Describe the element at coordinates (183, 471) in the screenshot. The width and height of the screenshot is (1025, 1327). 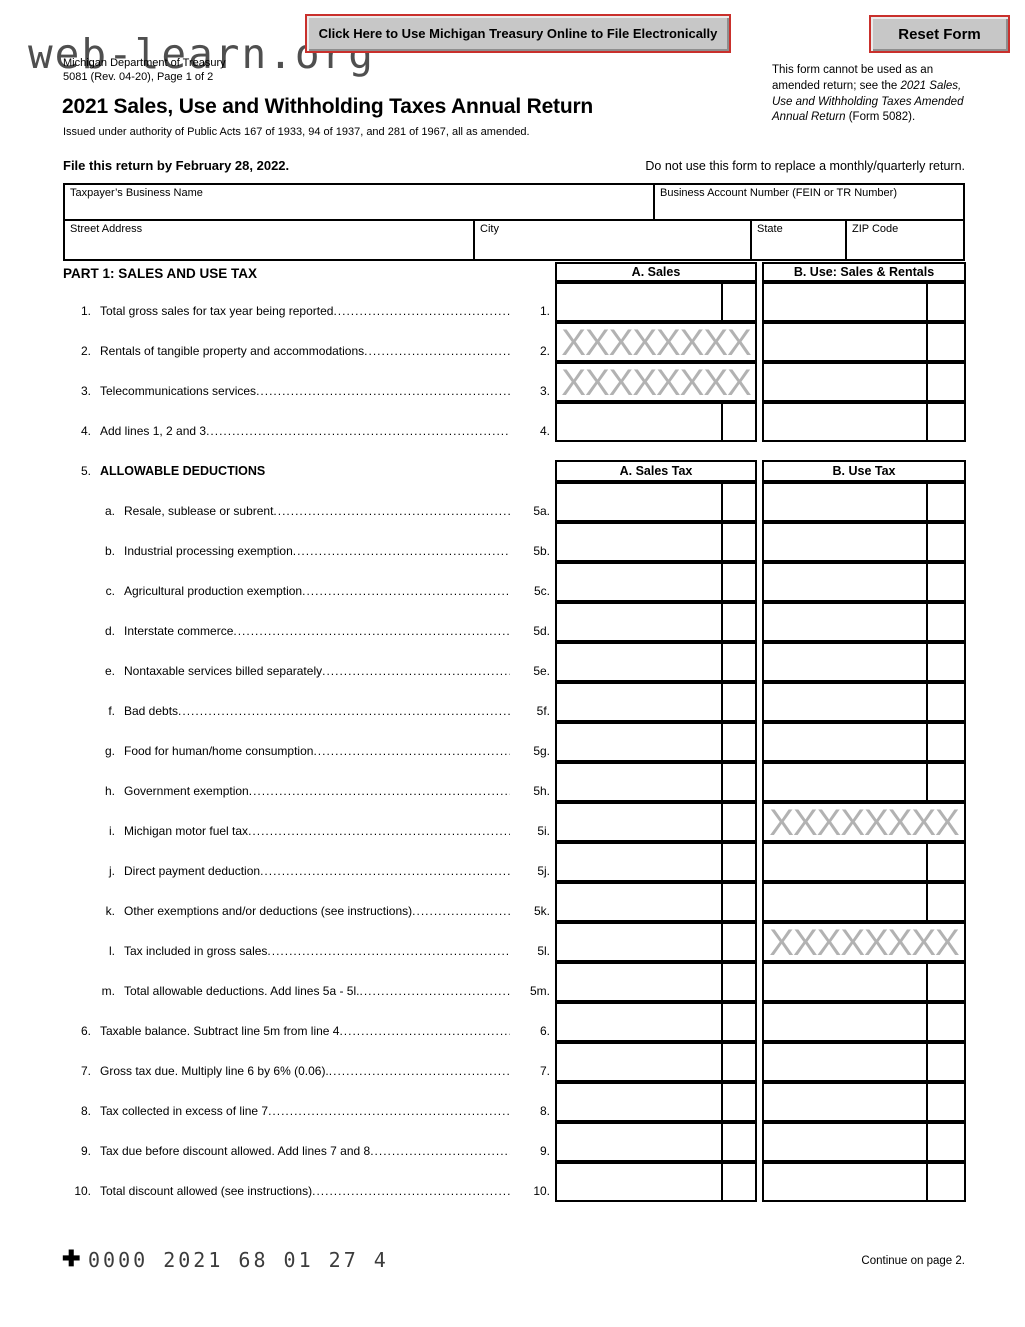
I see `deductions-heading-text: ALLOWABLE DEDUCTIONS` at that location.